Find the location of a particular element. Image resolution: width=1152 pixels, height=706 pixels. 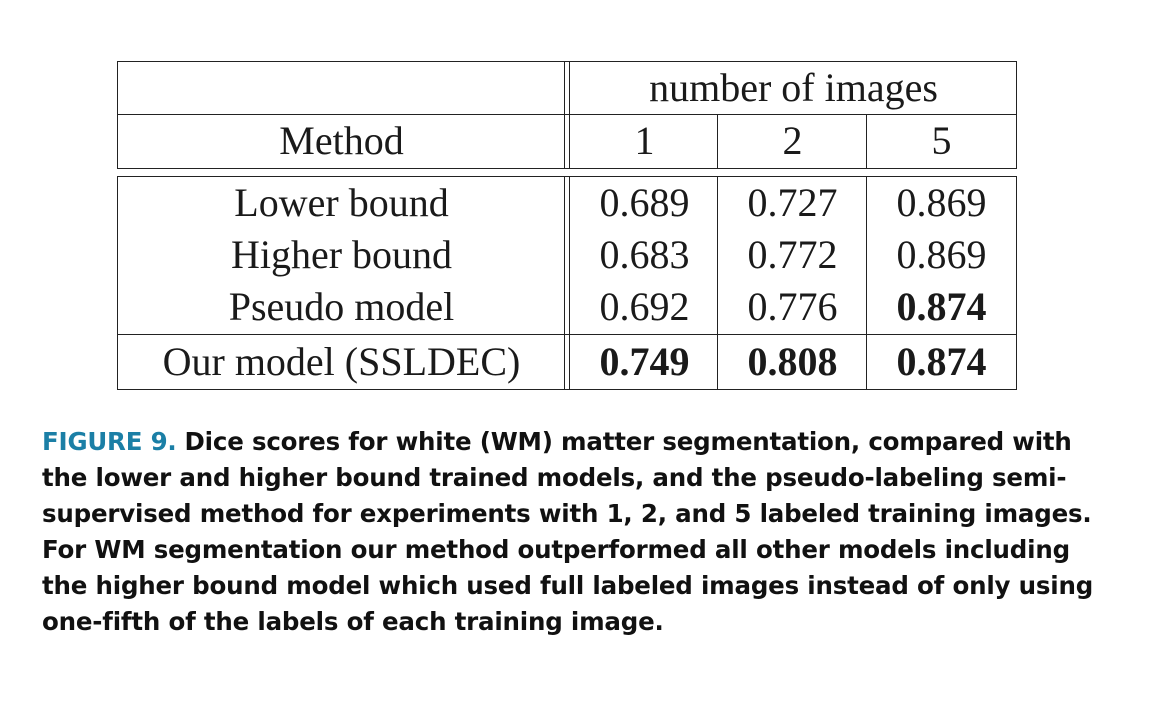

value-cell-best: 0.808 is located at coordinates (792, 361).